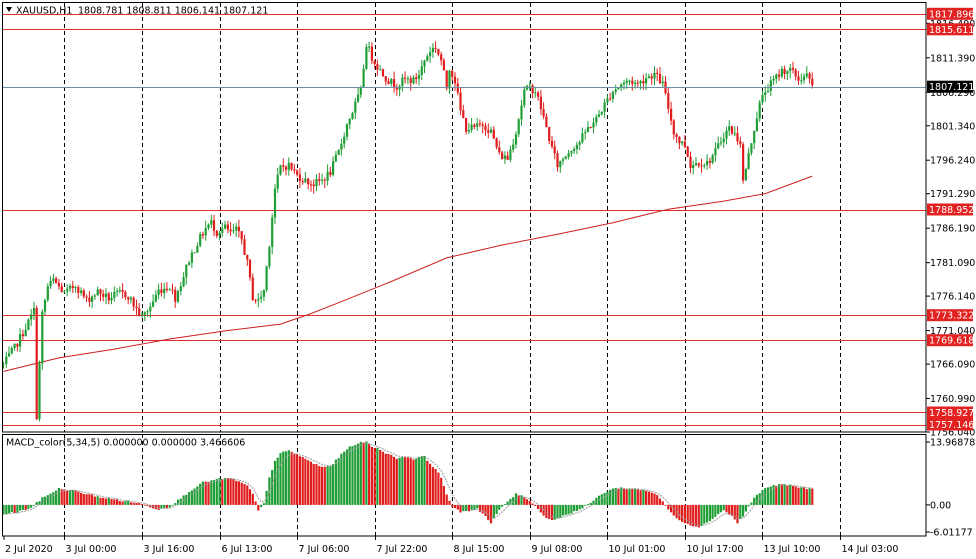 The image size is (976, 559). What do you see at coordinates (9, 9) in the screenshot?
I see `dropdown-triangle-icon` at bounding box center [9, 9].